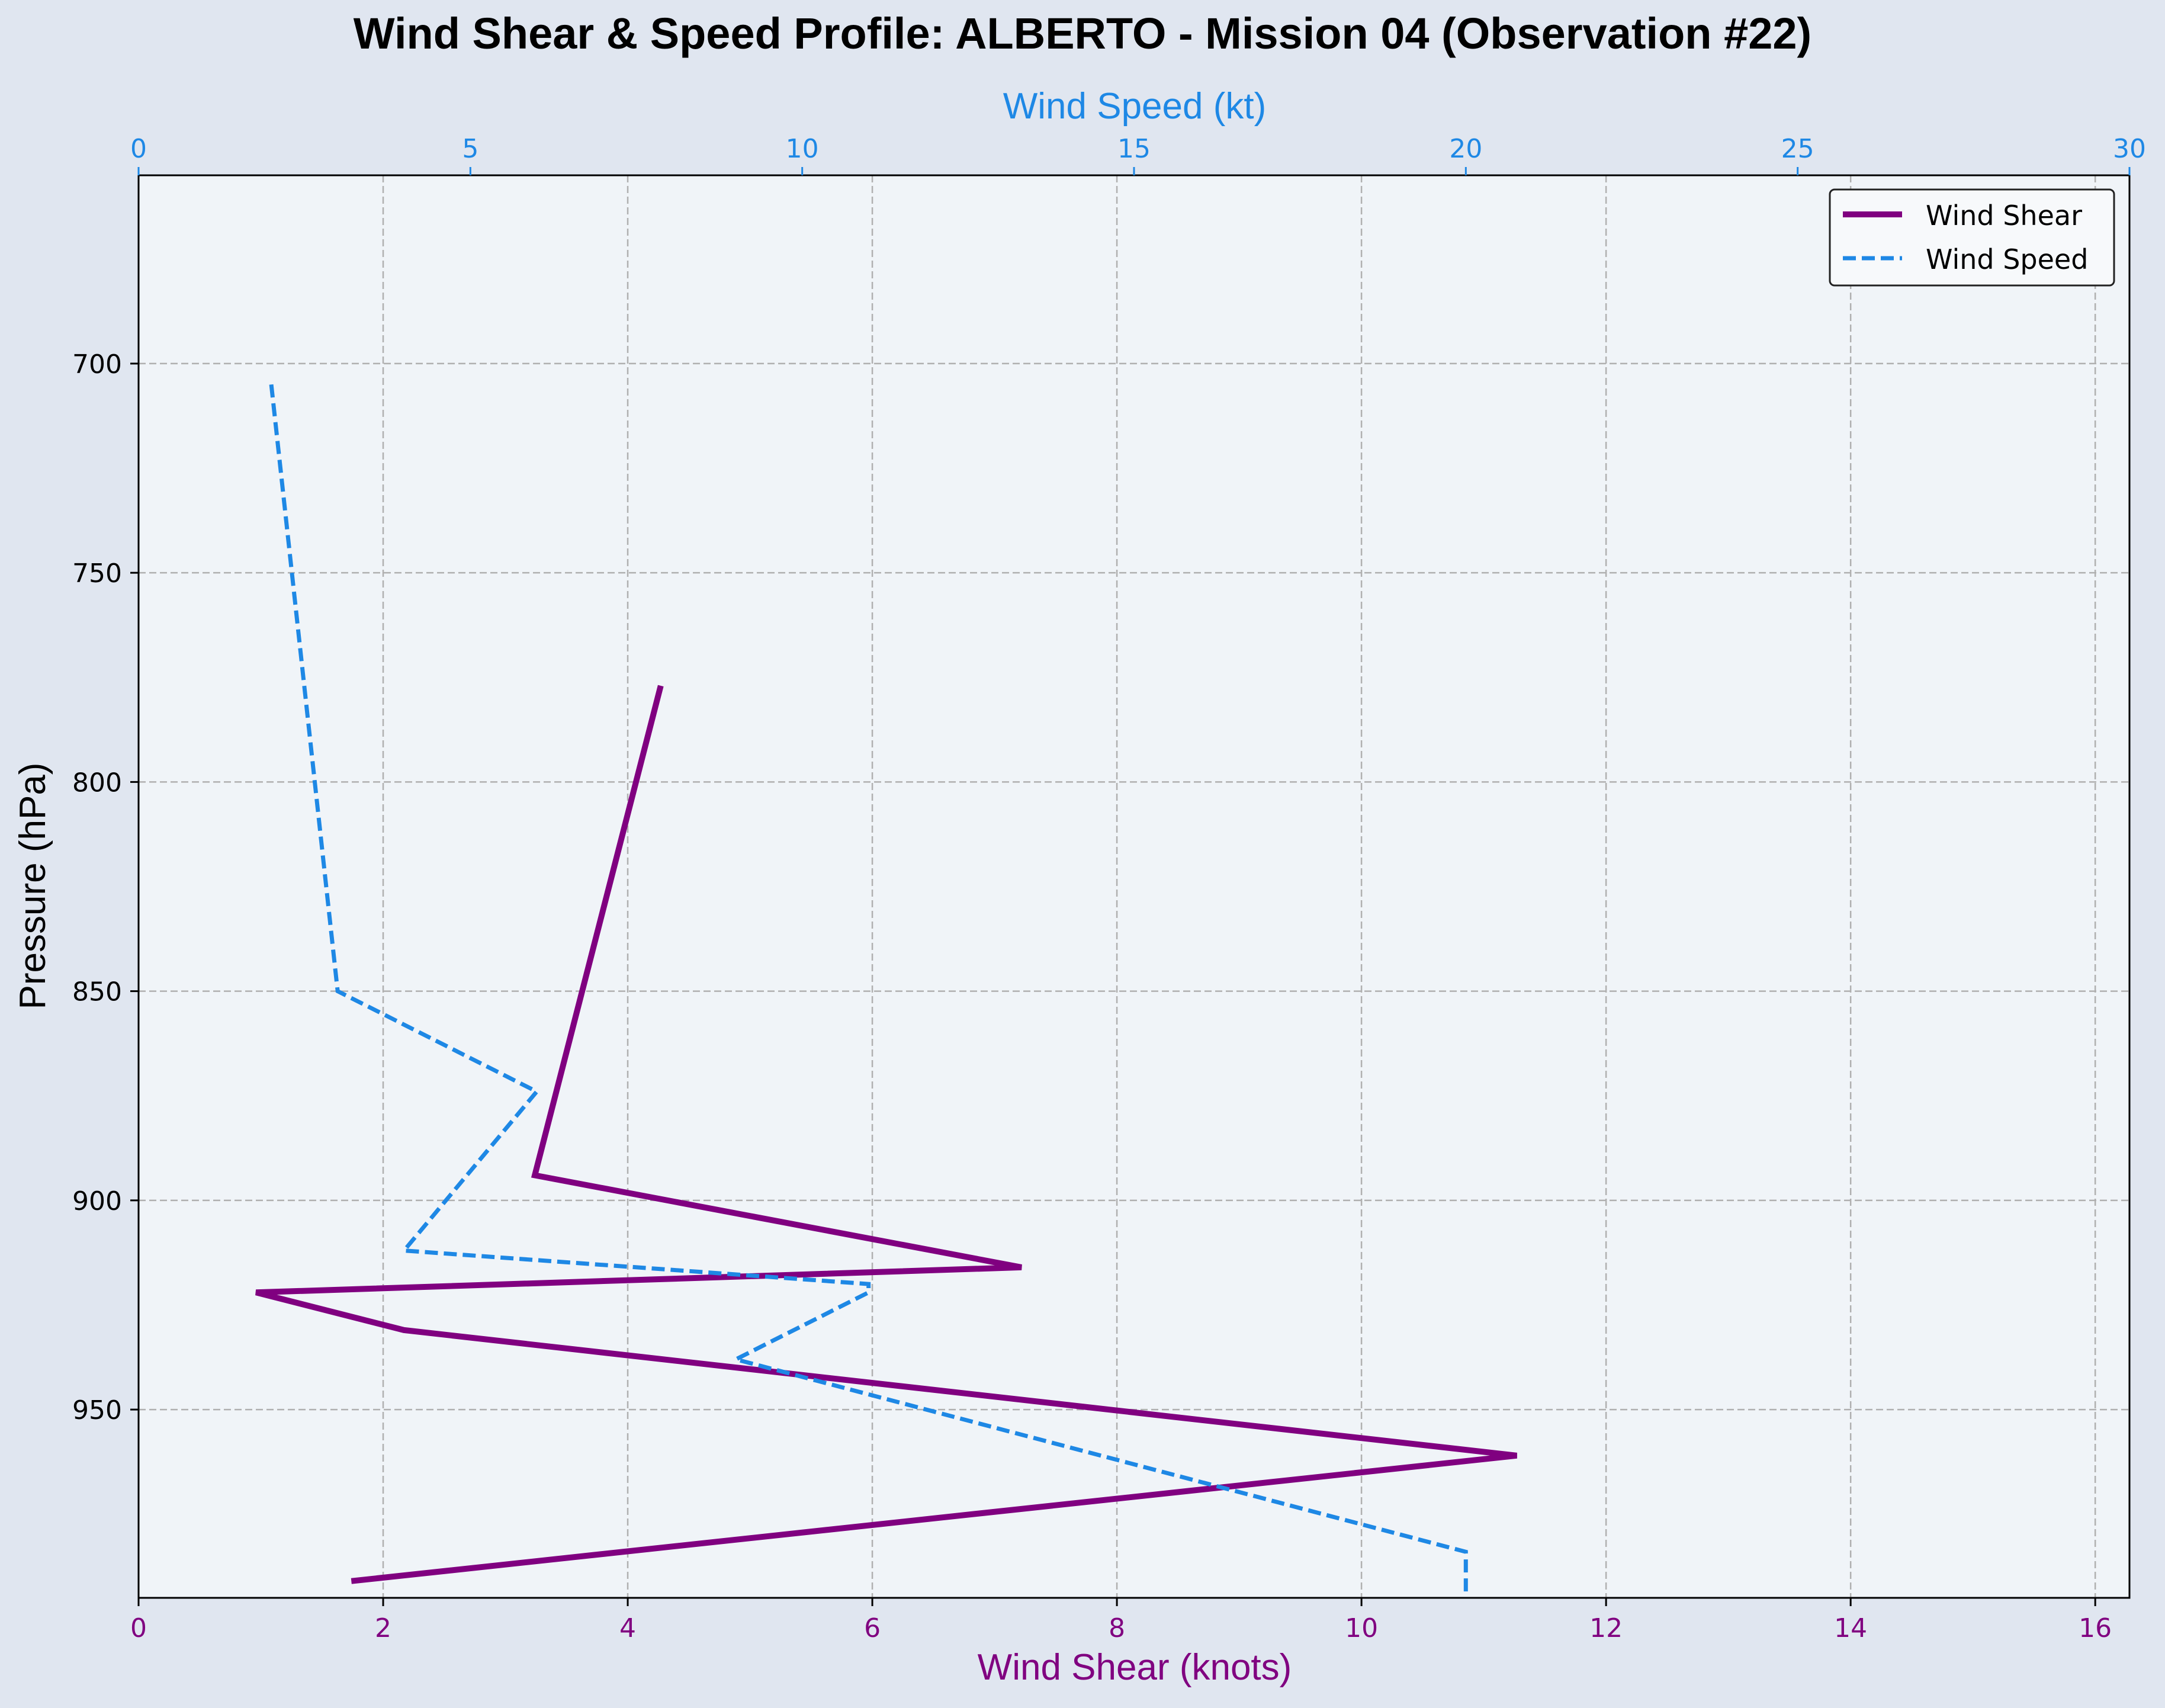 The height and width of the screenshot is (1708, 2165). What do you see at coordinates (383, 1628) in the screenshot?
I see `bottom-tick-label: 2` at bounding box center [383, 1628].